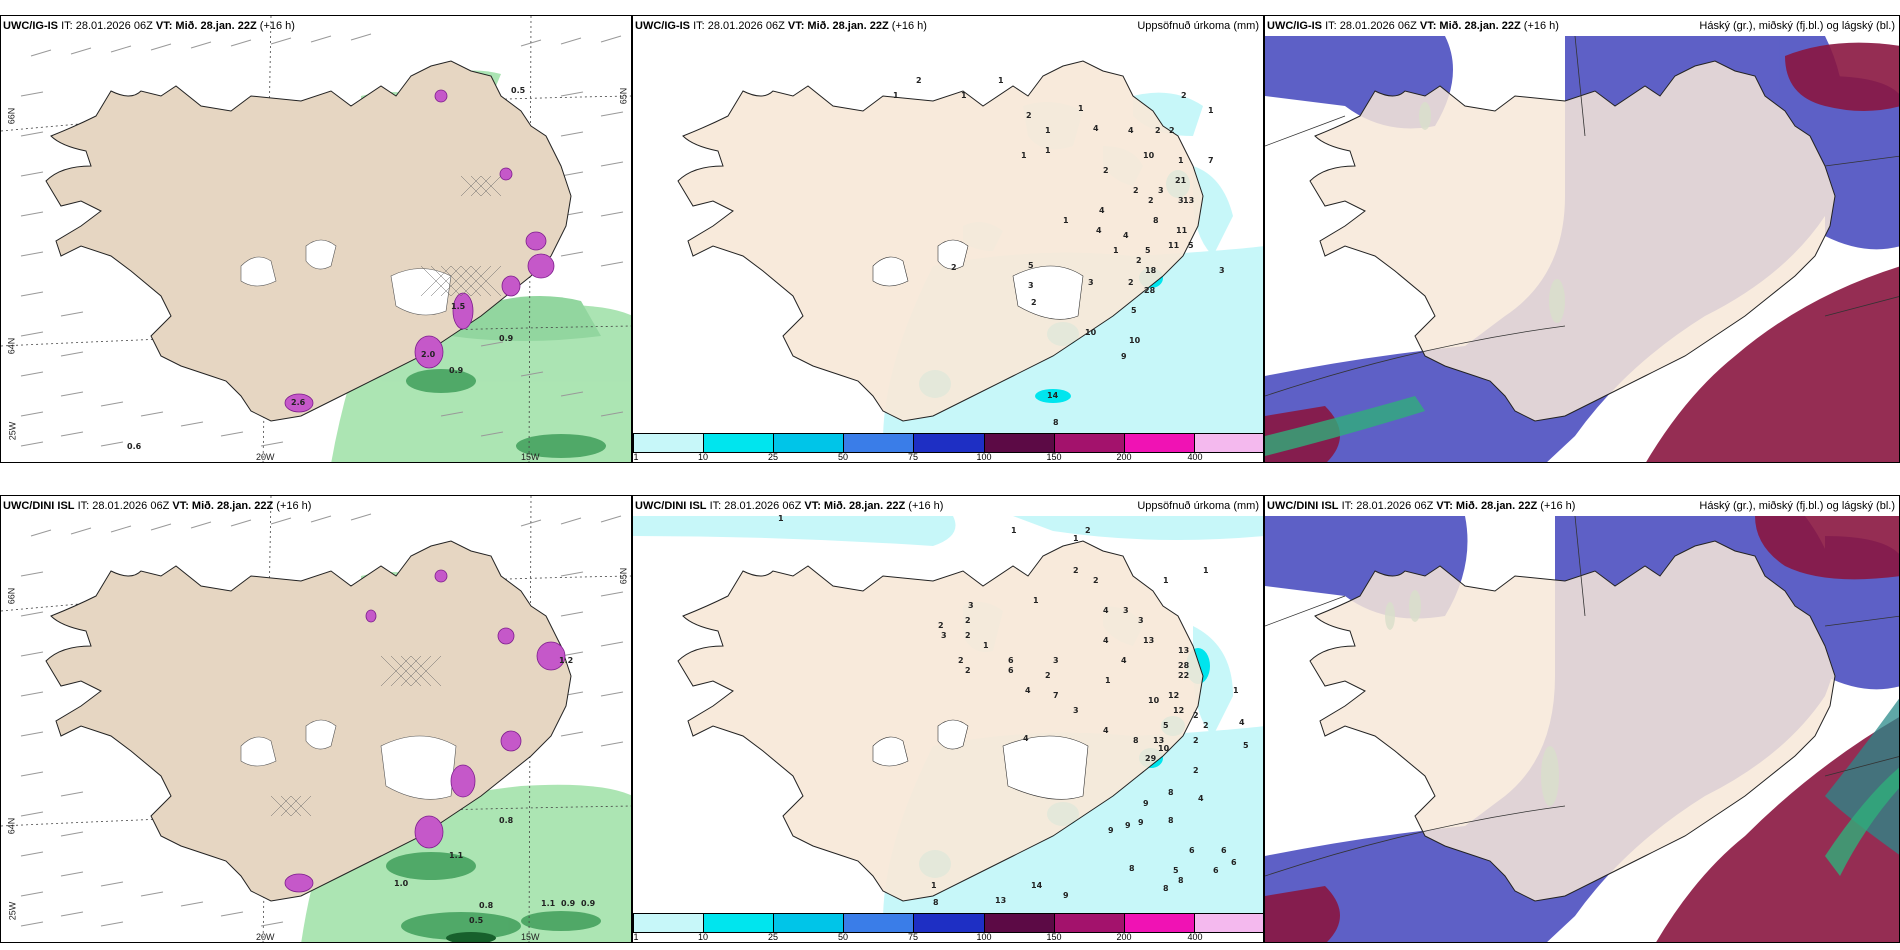 This screenshot has width=1900, height=950. What do you see at coordinates (548, 903) in the screenshot?
I see `value-label: 1.1` at bounding box center [548, 903].